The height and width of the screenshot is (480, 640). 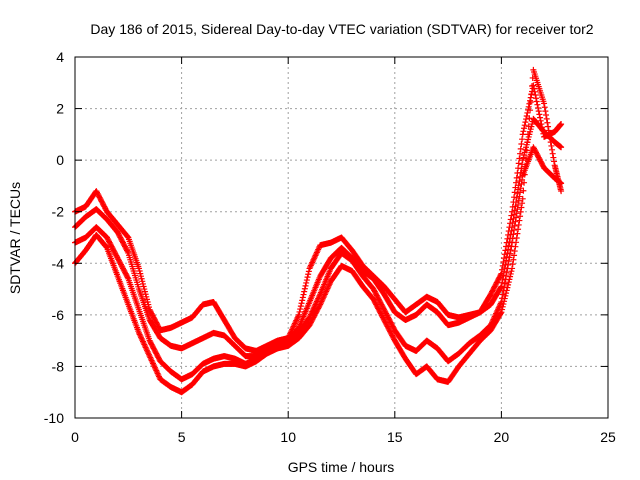 I want to click on x-tick-label: 0, so click(x=75, y=437).